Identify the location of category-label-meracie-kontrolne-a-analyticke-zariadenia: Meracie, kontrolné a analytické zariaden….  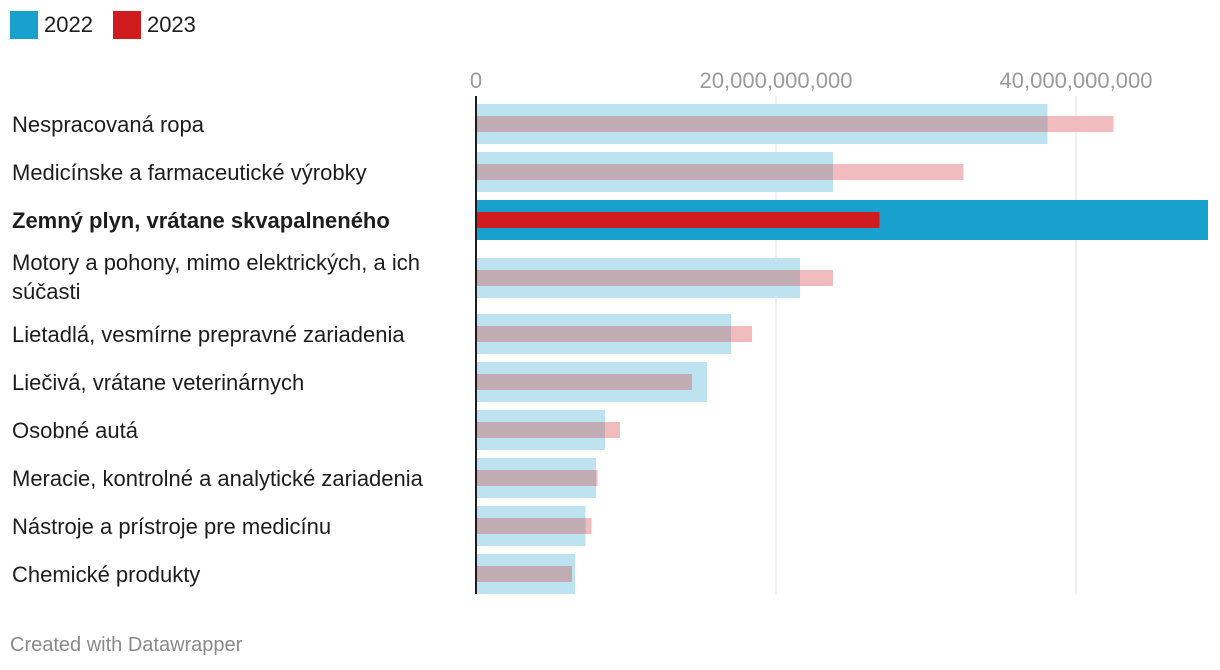
(218, 478).